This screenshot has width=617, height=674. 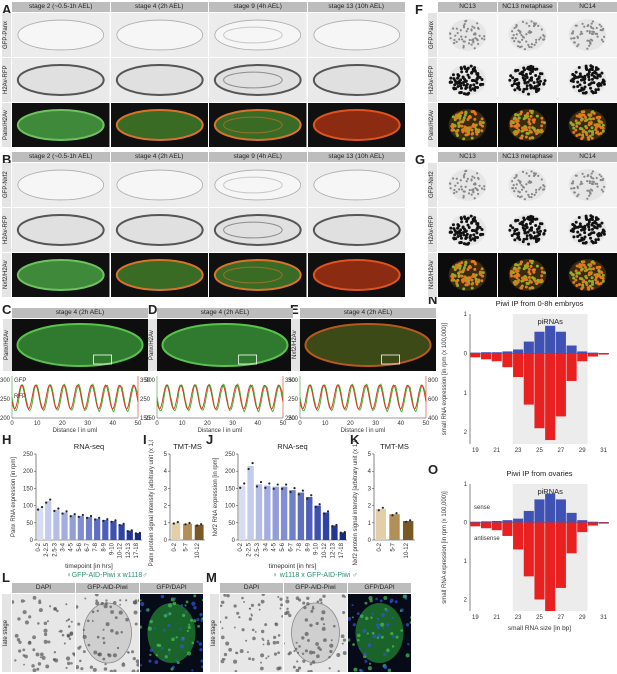 I want to click on x-tick-label: 21, so click(x=496, y=451).